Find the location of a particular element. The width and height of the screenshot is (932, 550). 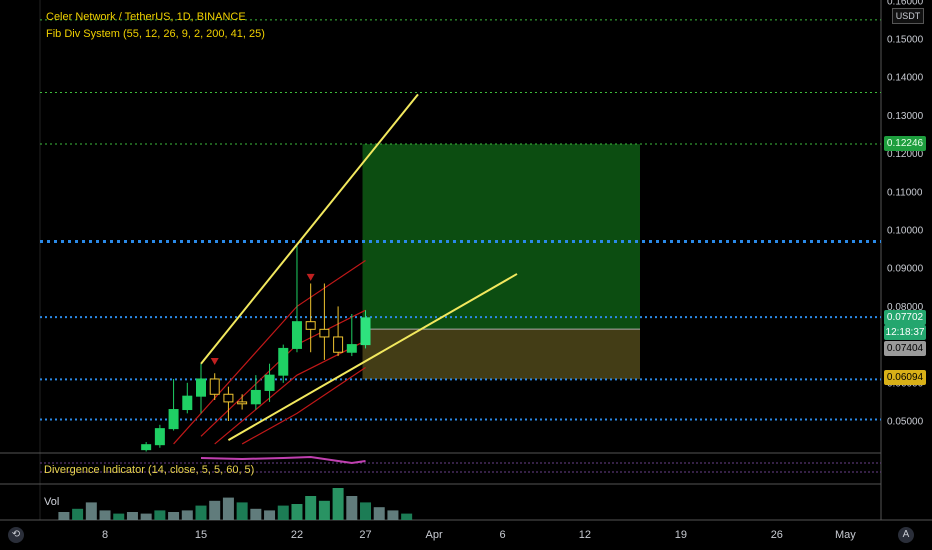

signal-markers is located at coordinates (262, 319).